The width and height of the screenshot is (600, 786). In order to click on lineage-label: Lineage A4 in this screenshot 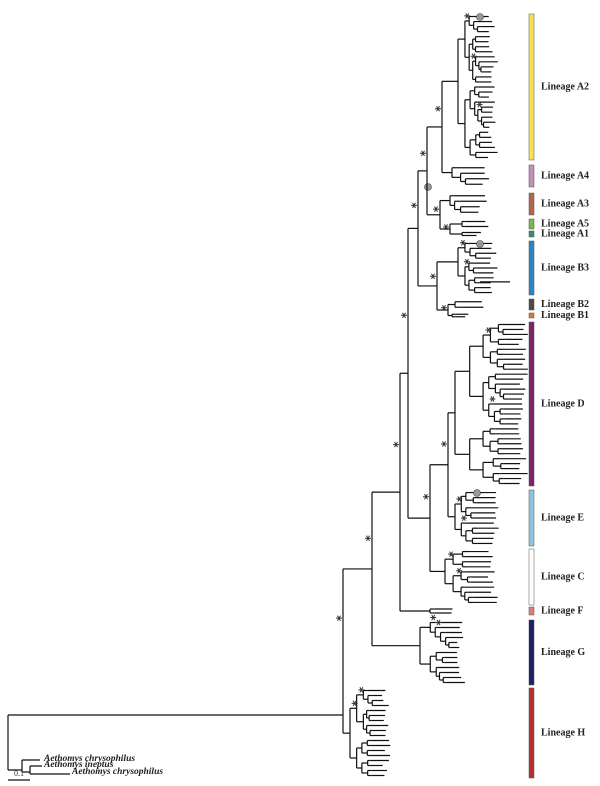, I will do `click(565, 175)`.